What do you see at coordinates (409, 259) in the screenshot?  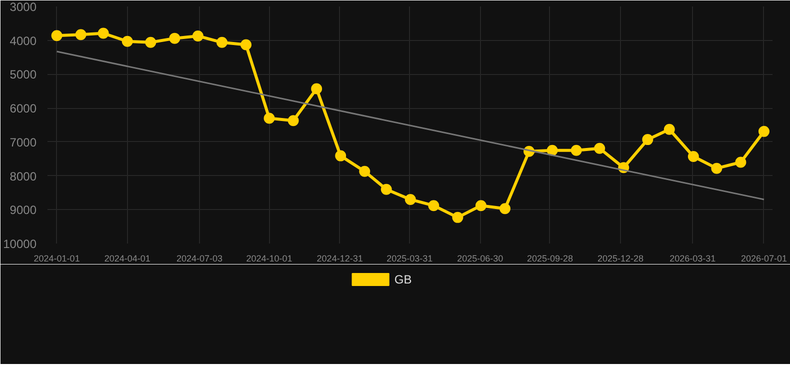 I see `x-tick-label: 2025-03-31` at bounding box center [409, 259].